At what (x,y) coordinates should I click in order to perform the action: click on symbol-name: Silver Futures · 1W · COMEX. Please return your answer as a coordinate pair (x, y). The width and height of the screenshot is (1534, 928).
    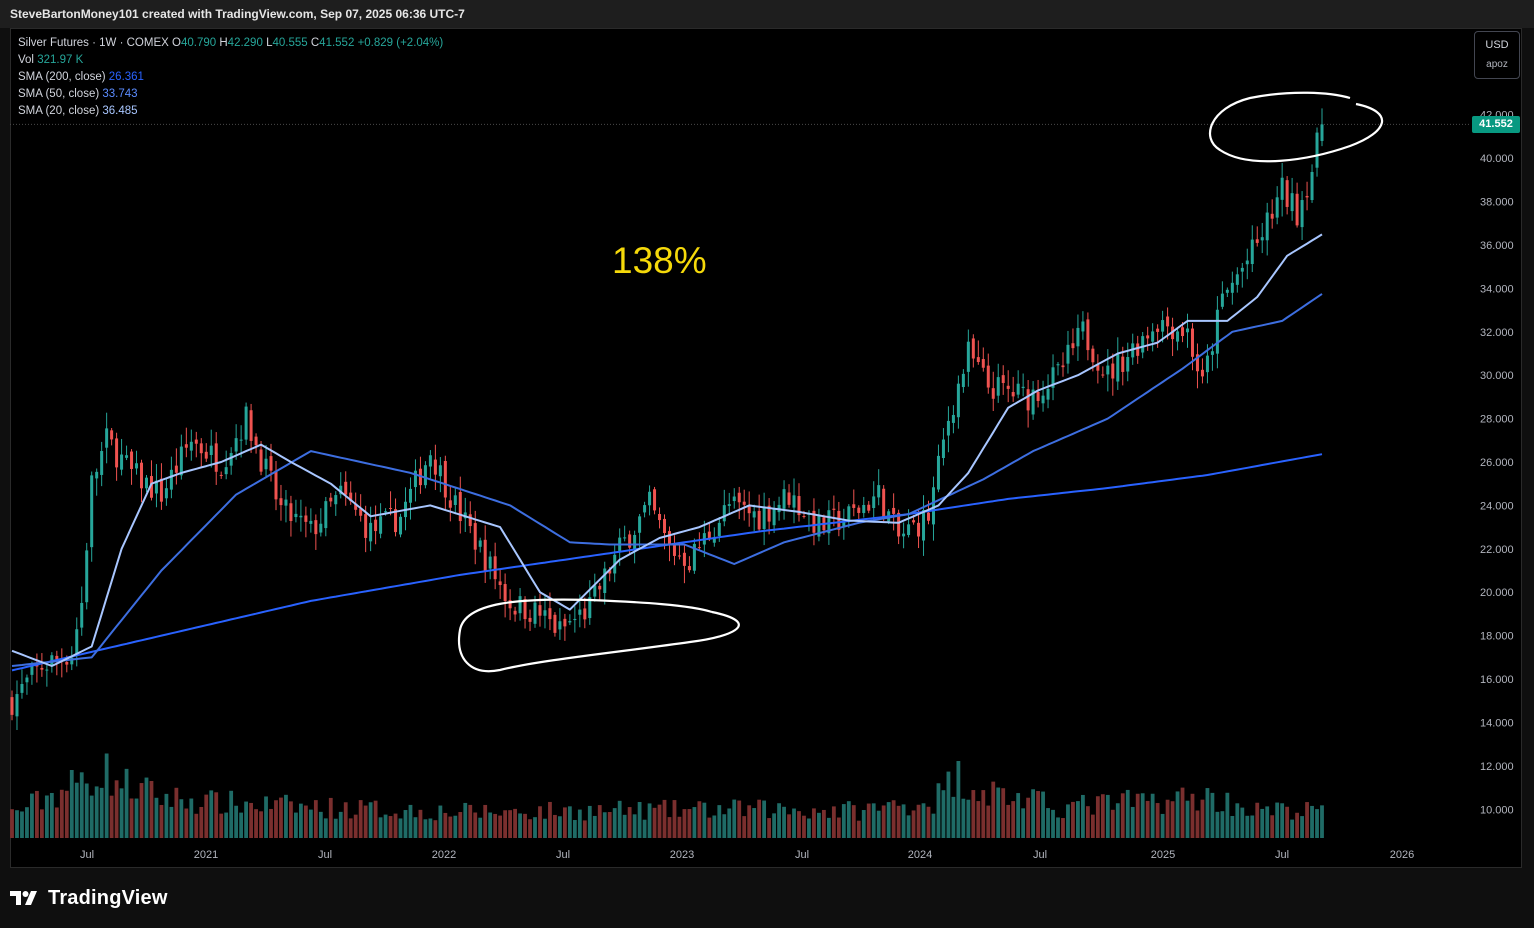
    Looking at the image, I should click on (93, 43).